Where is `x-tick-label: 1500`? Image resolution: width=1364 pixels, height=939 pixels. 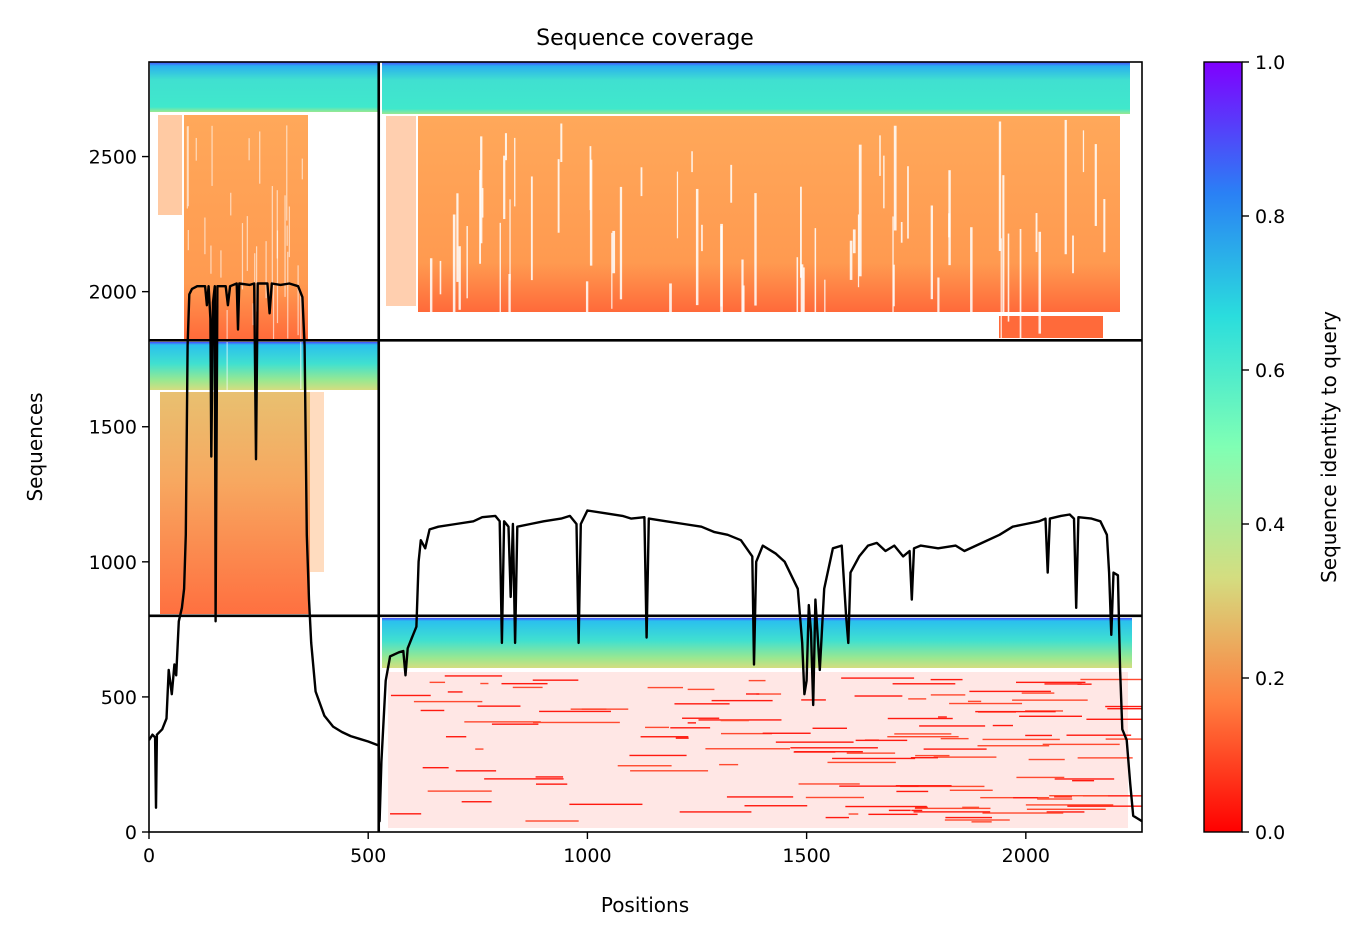
x-tick-label: 1500 is located at coordinates (806, 856).